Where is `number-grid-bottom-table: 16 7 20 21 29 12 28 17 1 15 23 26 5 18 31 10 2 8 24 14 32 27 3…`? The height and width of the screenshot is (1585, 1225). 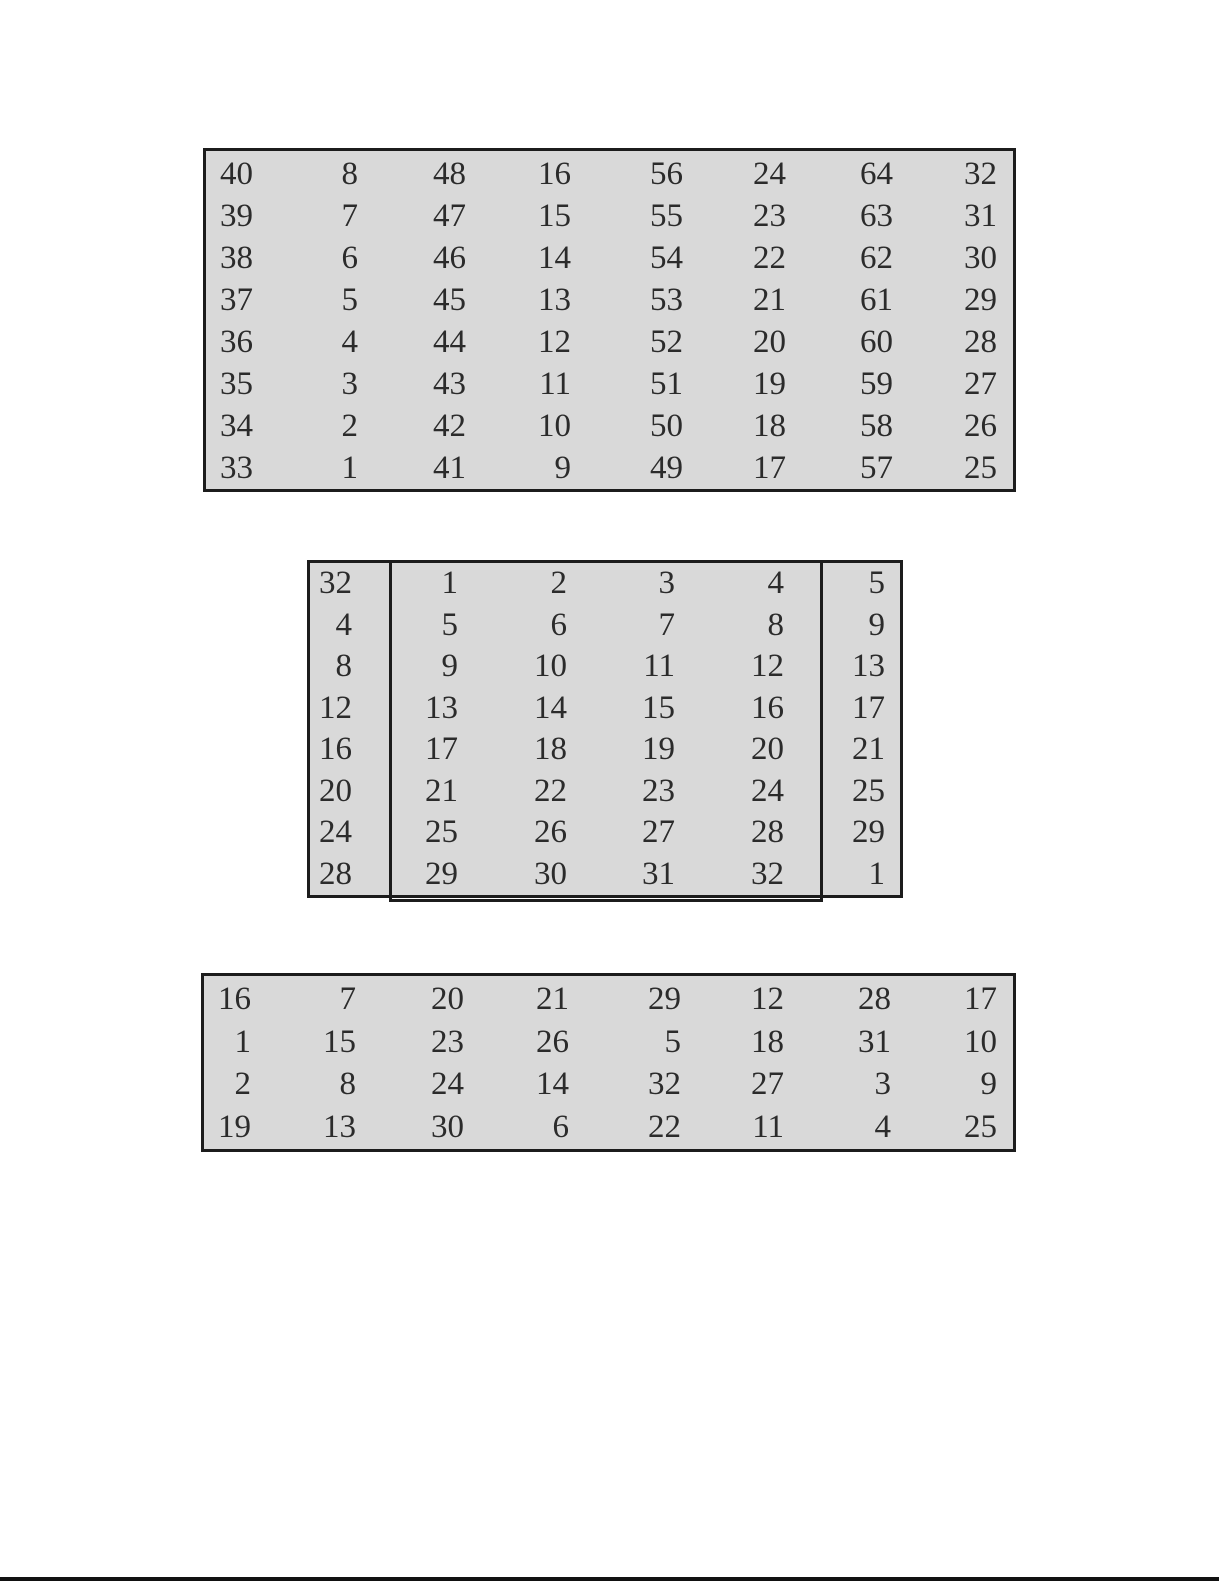 number-grid-bottom-table: 16 7 20 21 29 12 28 17 1 15 23 26 5 18 31 10 2 8 24 14 32 27 3… is located at coordinates (608, 1063).